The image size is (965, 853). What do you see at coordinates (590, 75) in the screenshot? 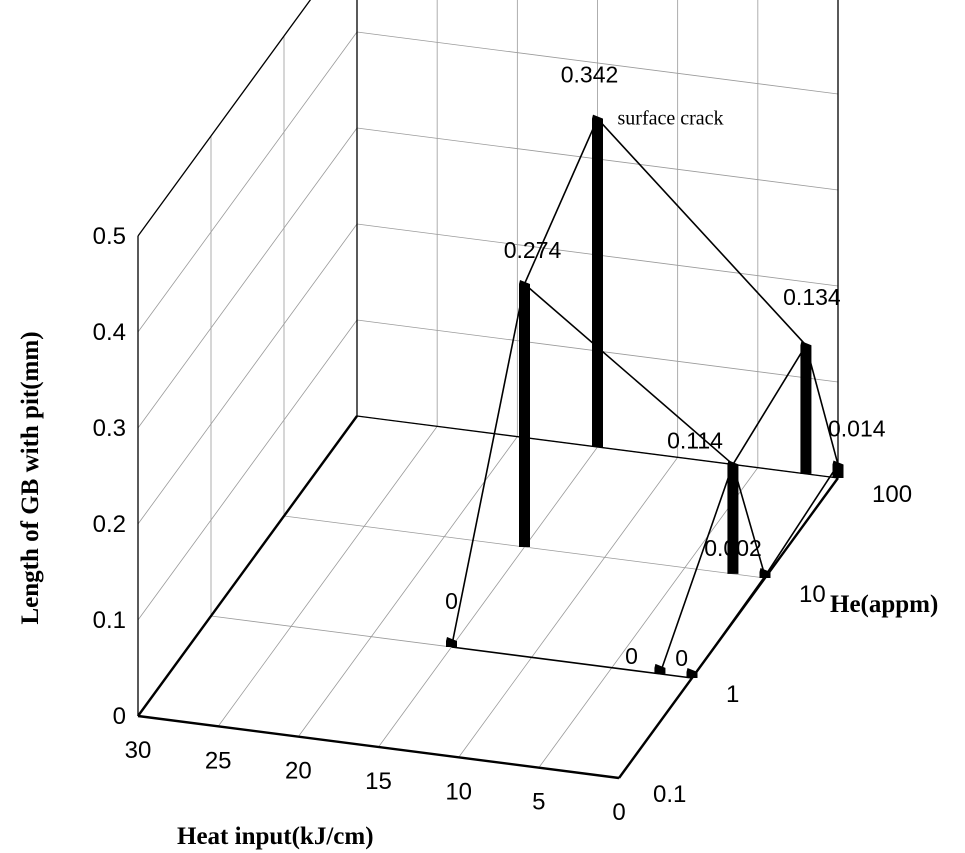
I see `data-label: 0.342` at bounding box center [590, 75].